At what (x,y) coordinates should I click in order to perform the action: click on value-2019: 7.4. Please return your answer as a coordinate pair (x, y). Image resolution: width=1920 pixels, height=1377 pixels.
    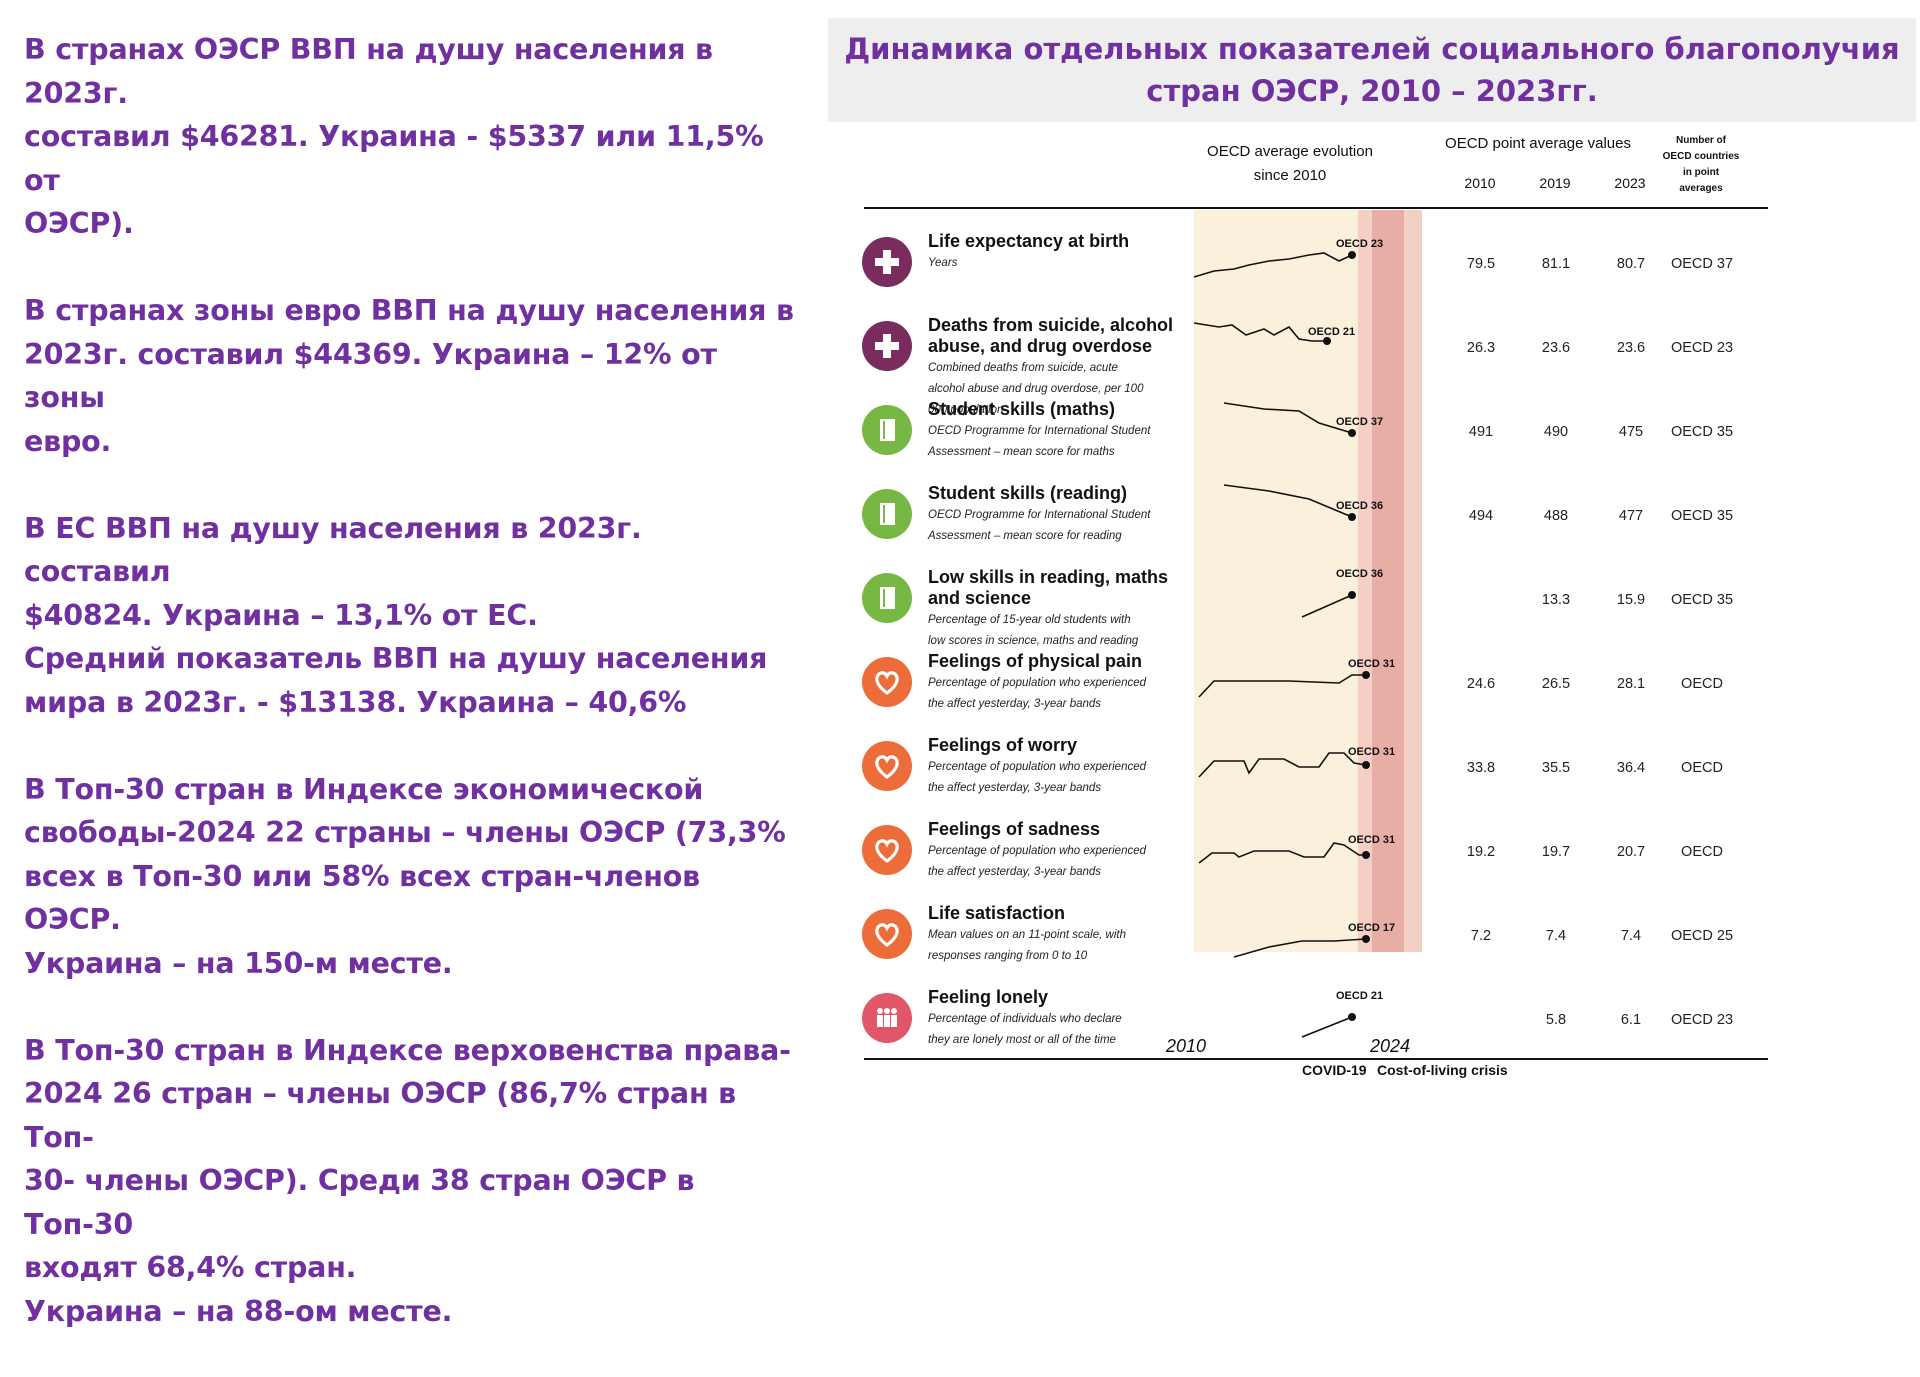
    Looking at the image, I should click on (1556, 936).